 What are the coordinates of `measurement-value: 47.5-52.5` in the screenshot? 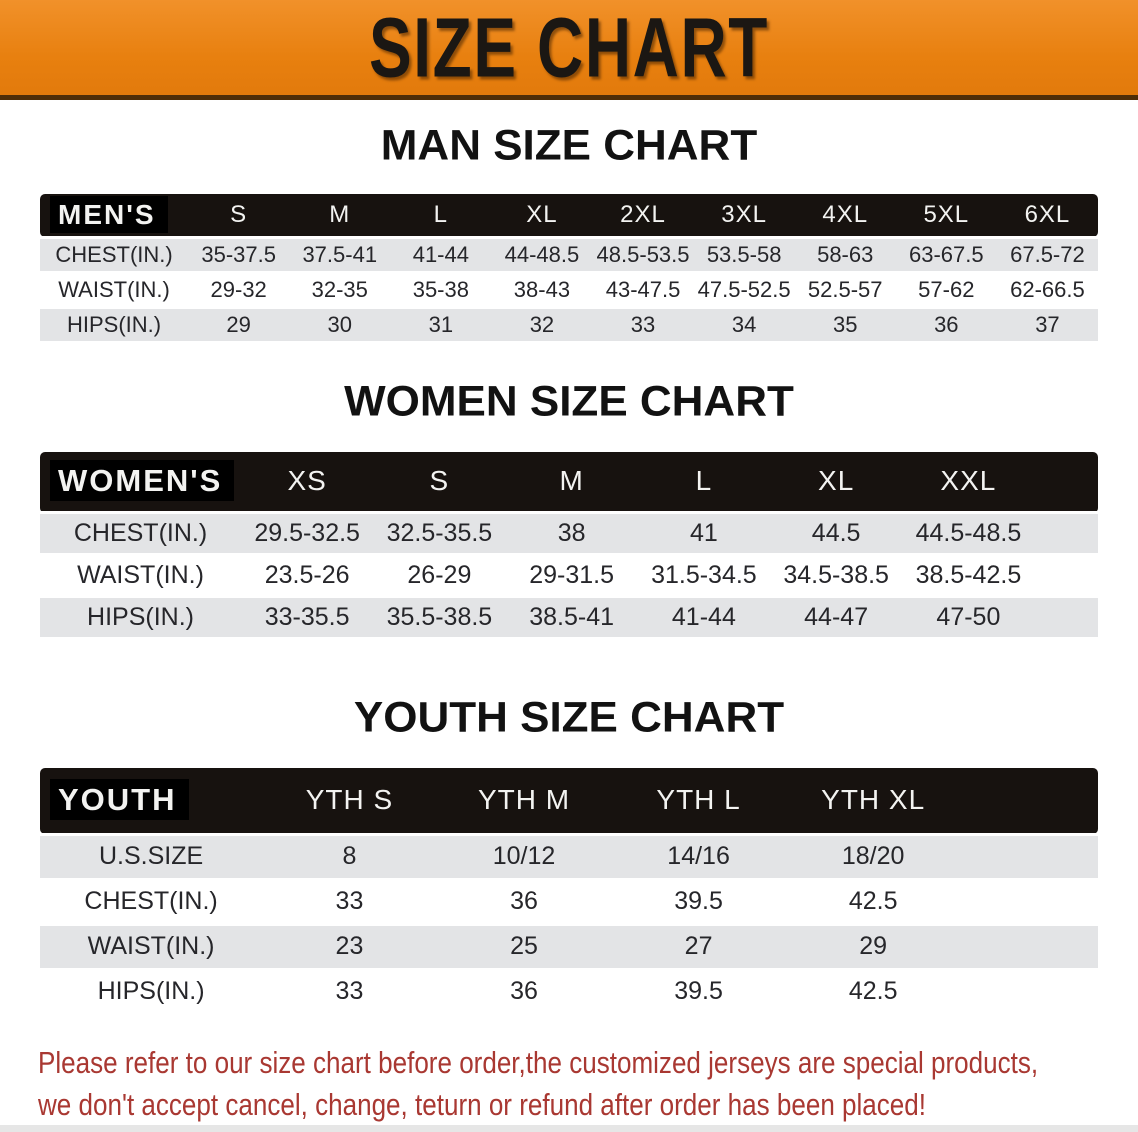 It's located at (744, 290).